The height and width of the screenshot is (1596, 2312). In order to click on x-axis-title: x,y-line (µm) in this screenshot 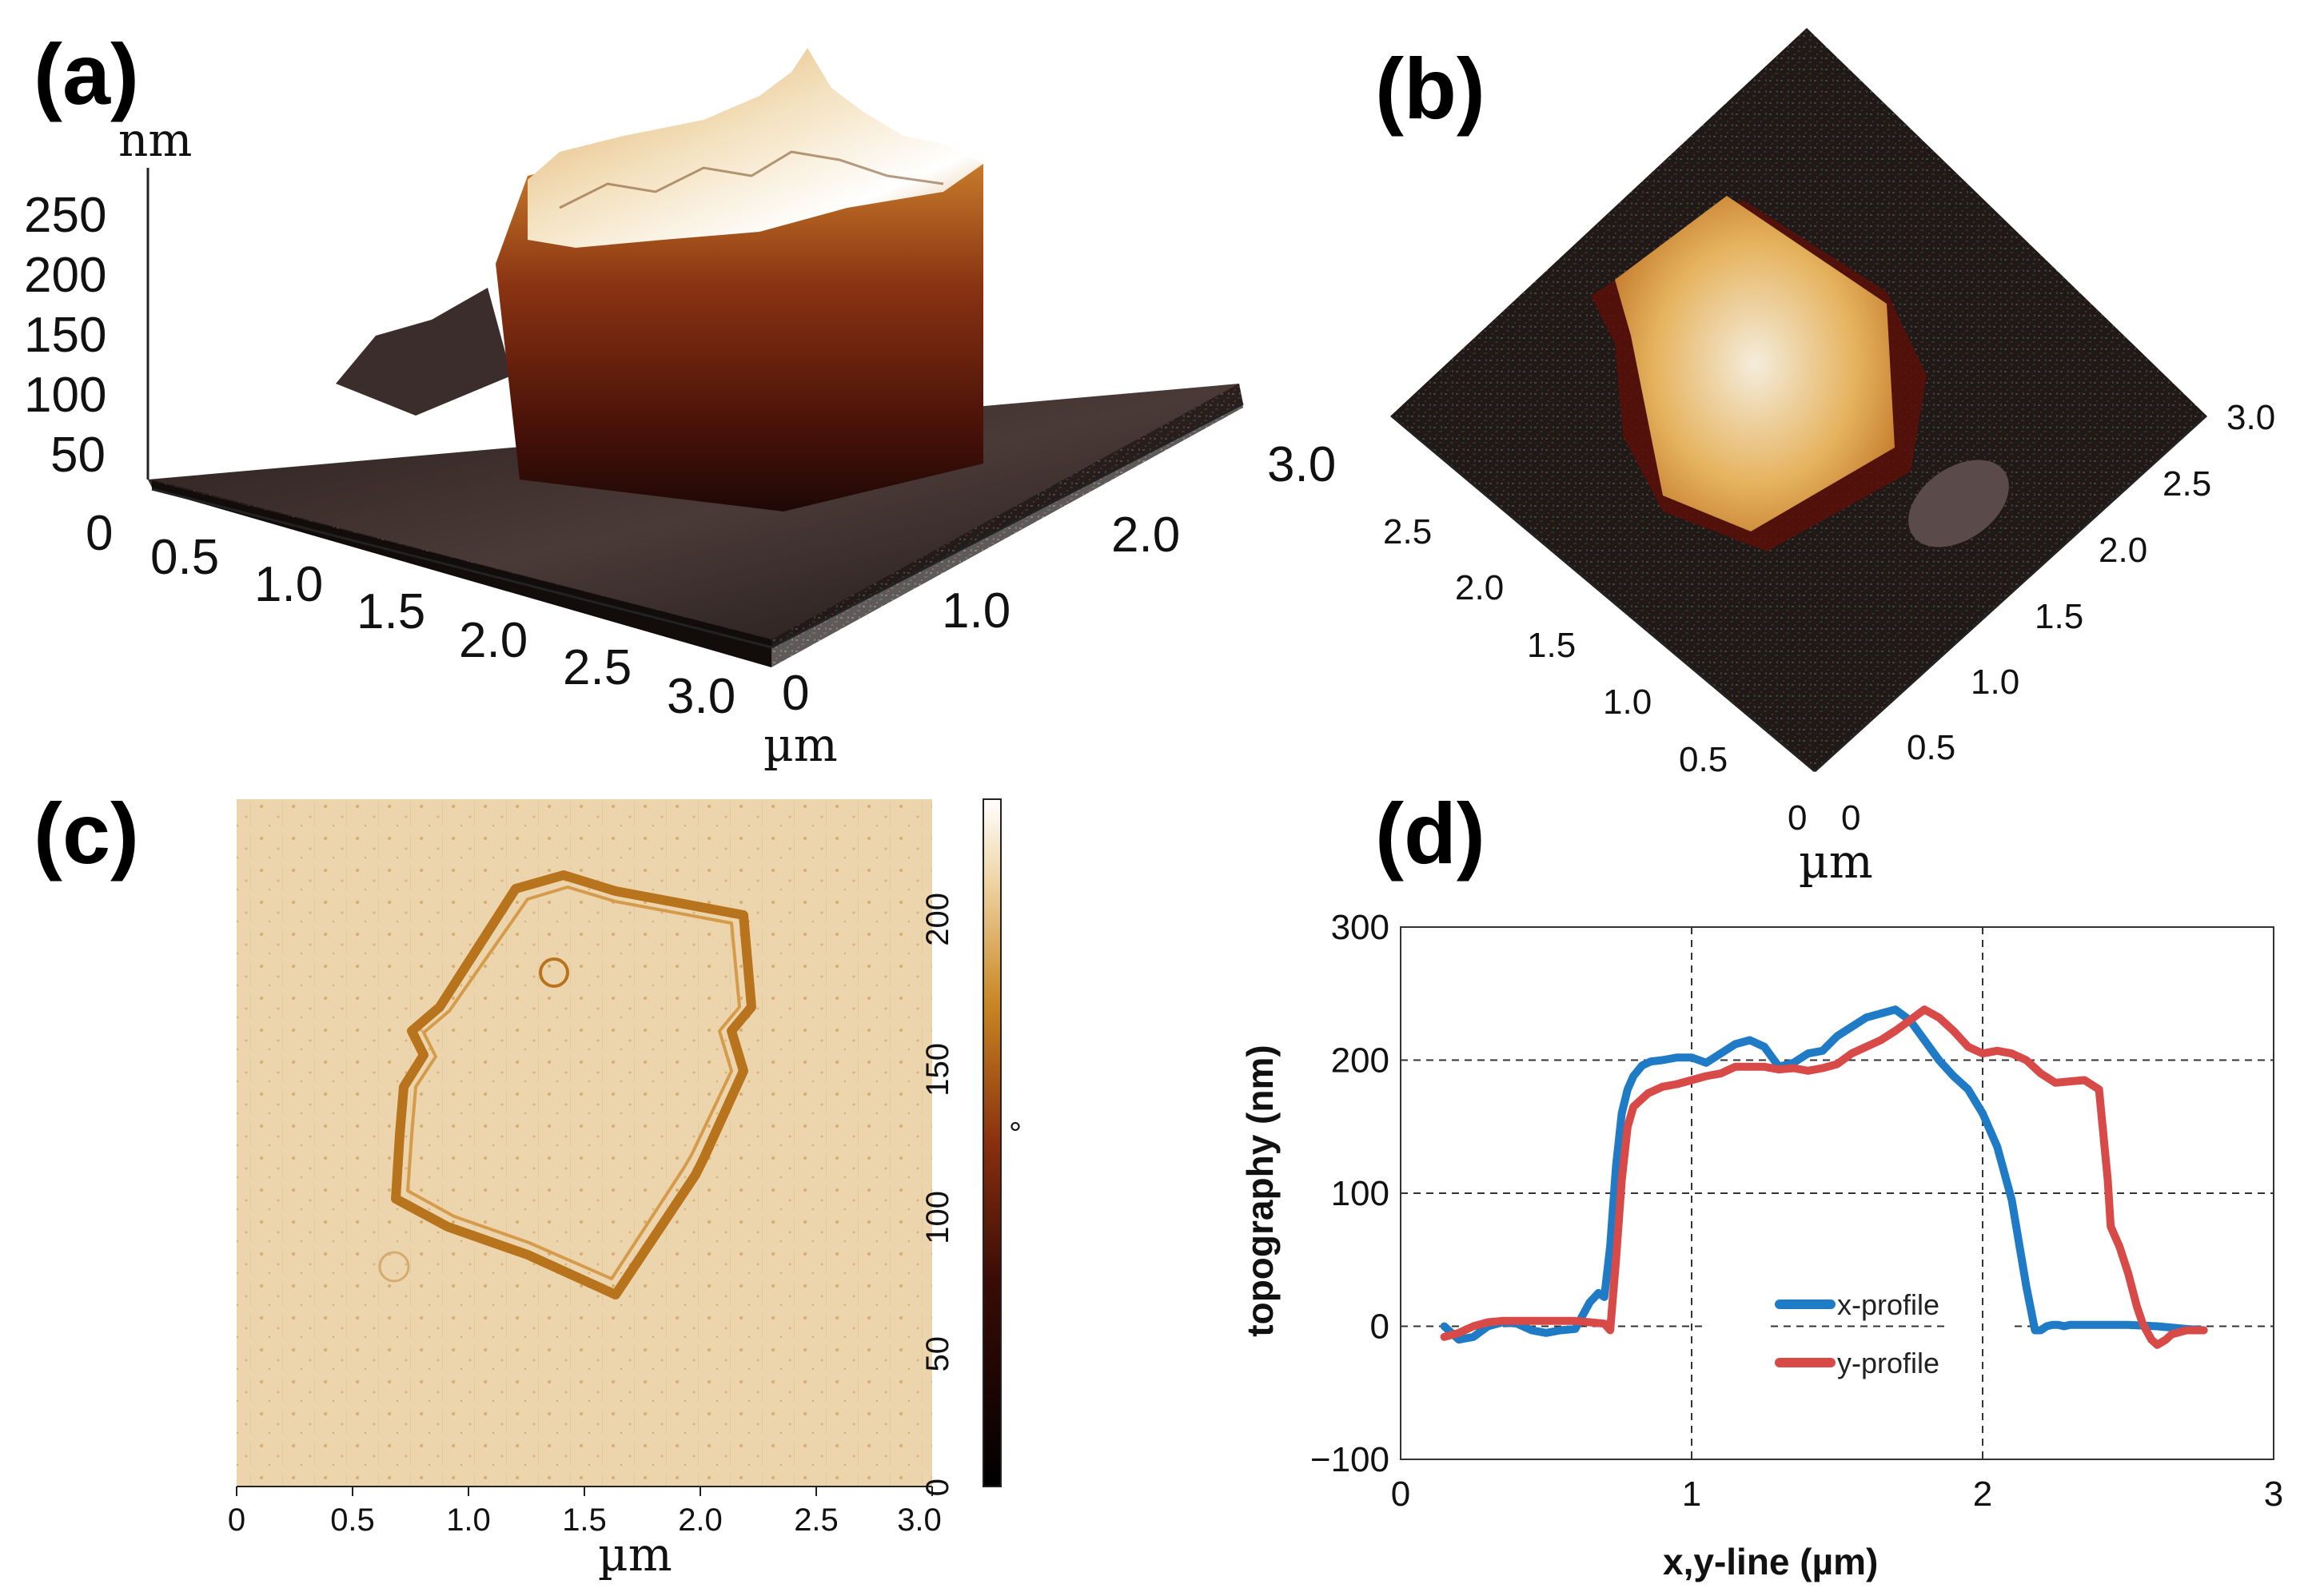, I will do `click(1770, 1561)`.